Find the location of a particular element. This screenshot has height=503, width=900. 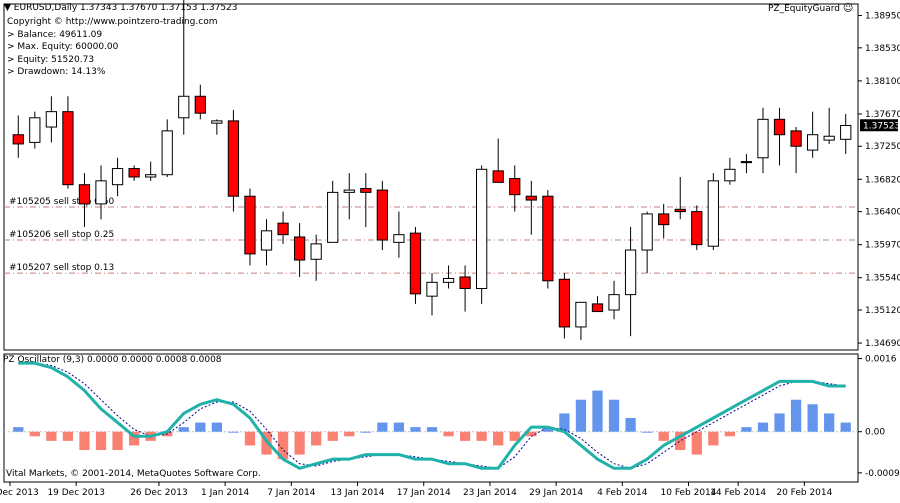

sell-stop-order-label: #105206 sell stop 0.25 is located at coordinates (61, 235).